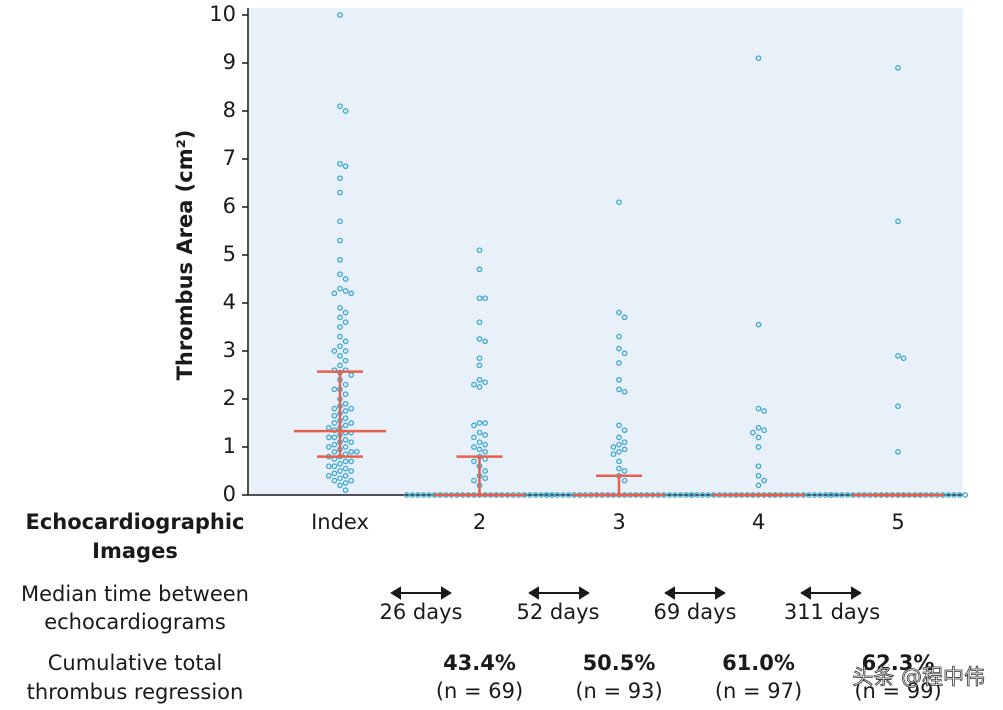  What do you see at coordinates (695, 612) in the screenshot?
I see `interval-label: 69 days` at bounding box center [695, 612].